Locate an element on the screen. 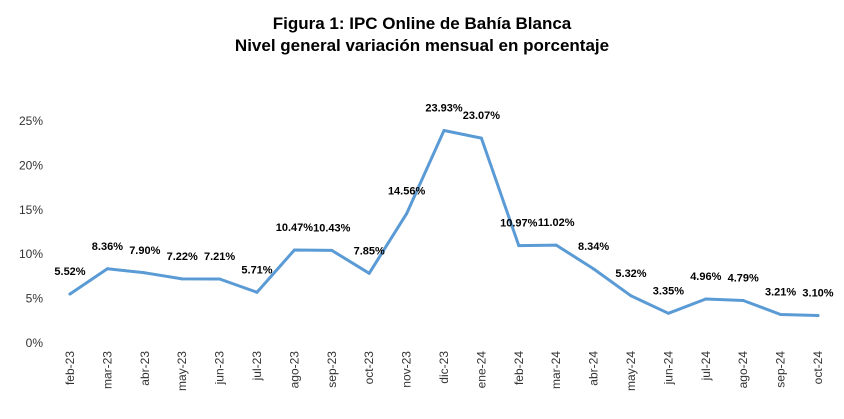 This screenshot has width=844, height=419. data-label: 10.47% is located at coordinates (295, 228).